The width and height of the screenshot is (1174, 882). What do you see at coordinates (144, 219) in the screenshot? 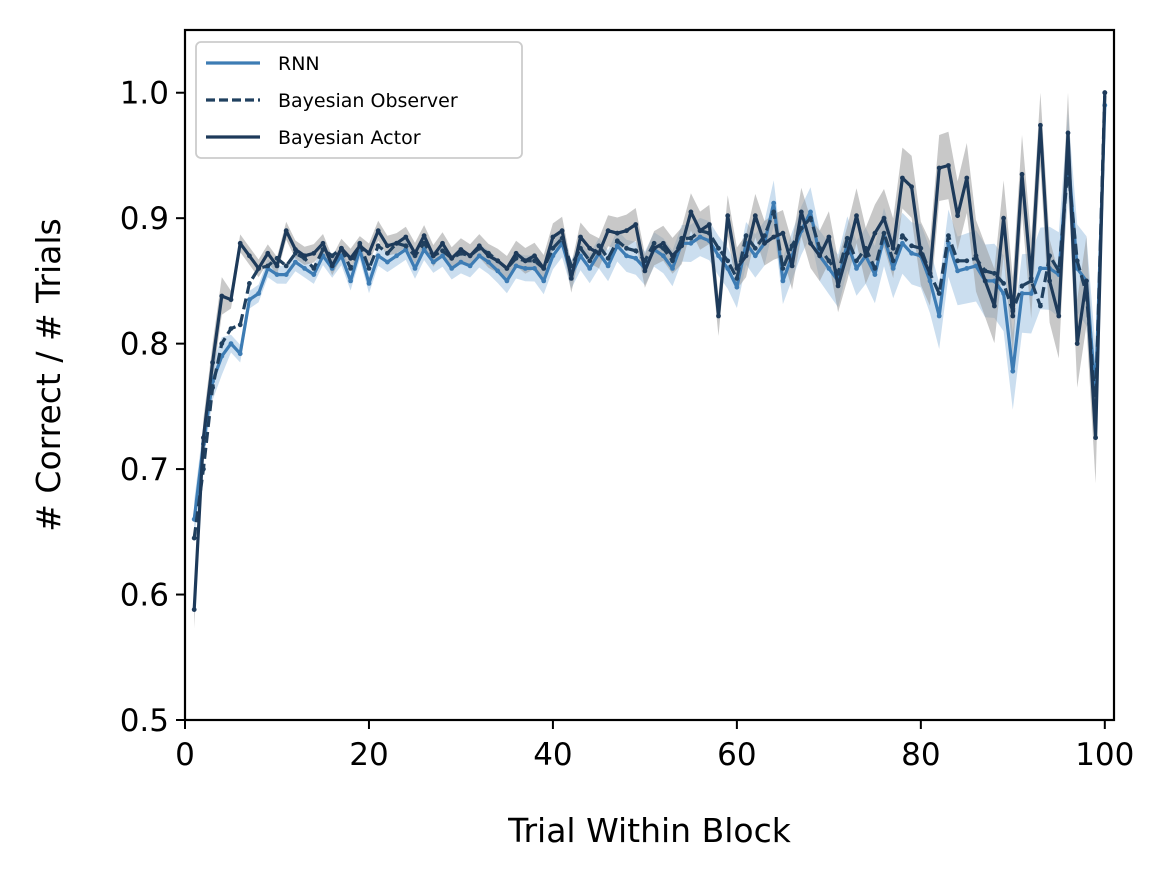
I see `y-tick-label: 0.9` at bounding box center [144, 219].